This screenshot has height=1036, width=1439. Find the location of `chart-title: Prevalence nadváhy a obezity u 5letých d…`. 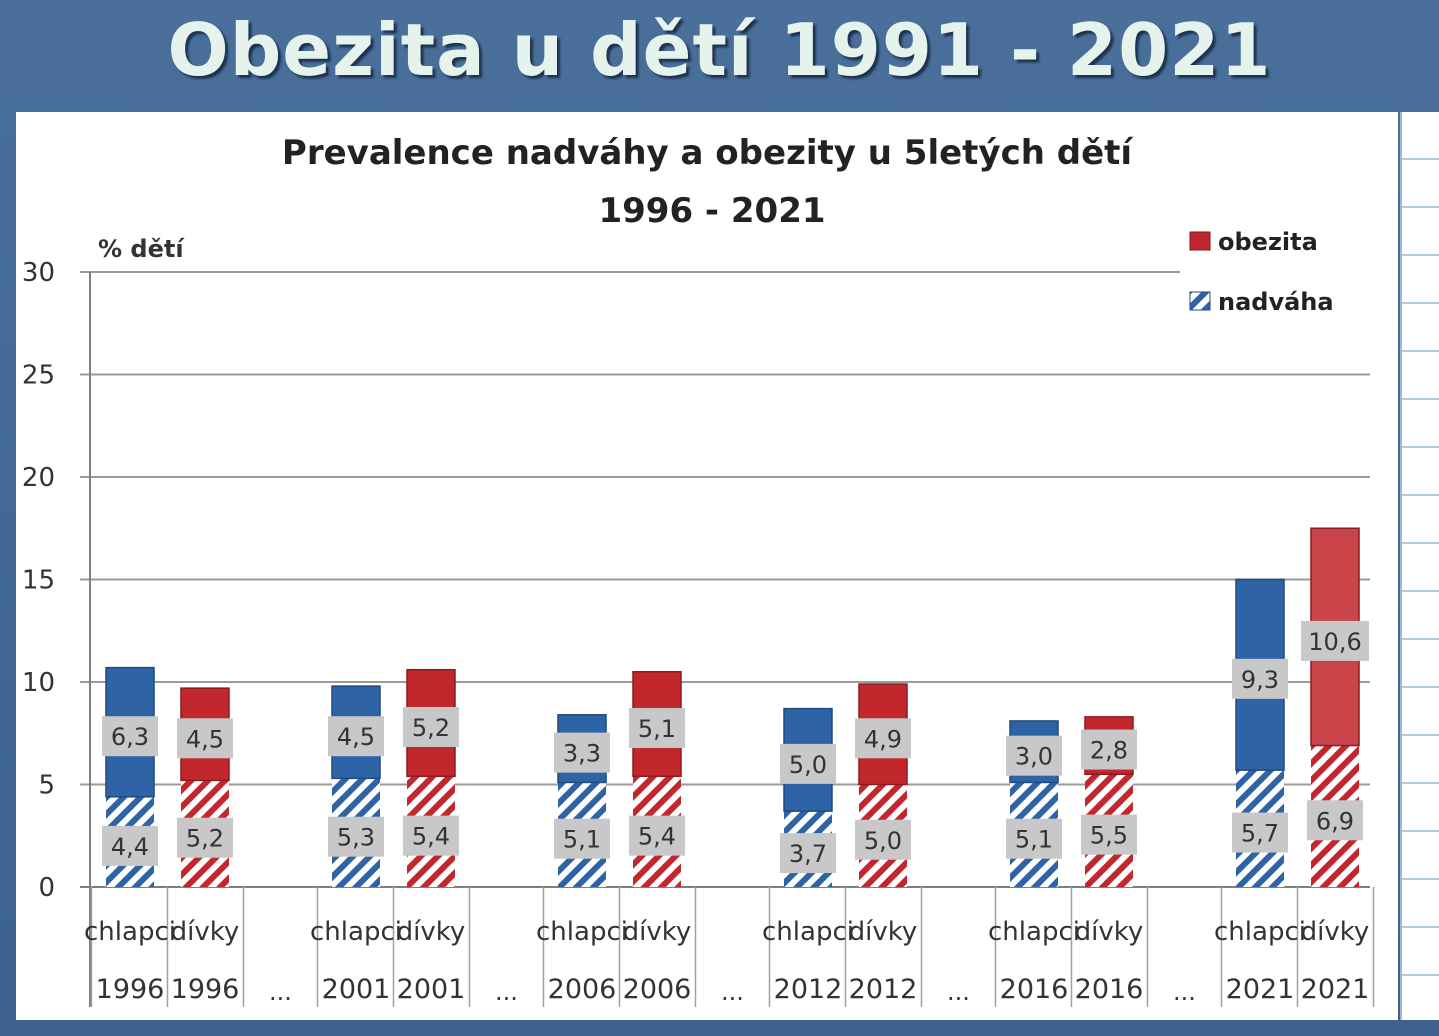

chart-title: Prevalence nadváhy a obezity u 5letých d… is located at coordinates (708, 153).